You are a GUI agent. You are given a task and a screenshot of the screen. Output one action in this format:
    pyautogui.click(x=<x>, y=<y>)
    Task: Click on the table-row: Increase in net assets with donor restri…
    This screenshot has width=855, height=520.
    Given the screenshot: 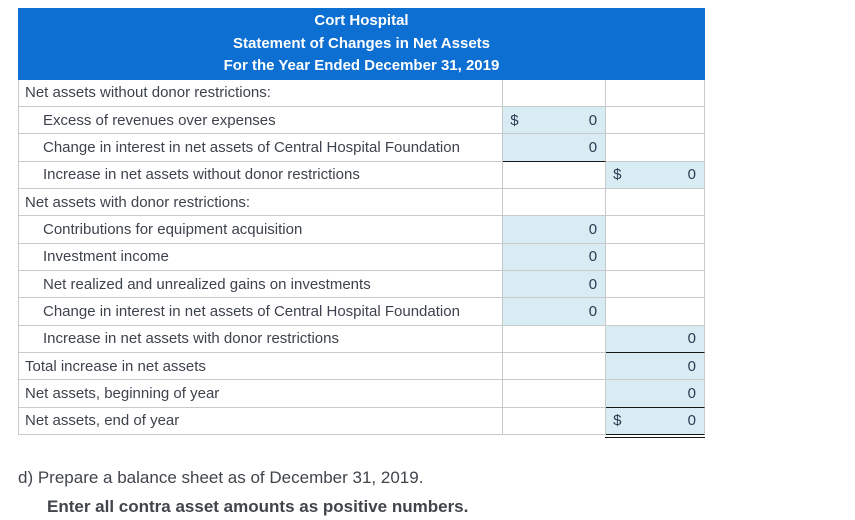 What is the action you would take?
    pyautogui.click(x=362, y=339)
    